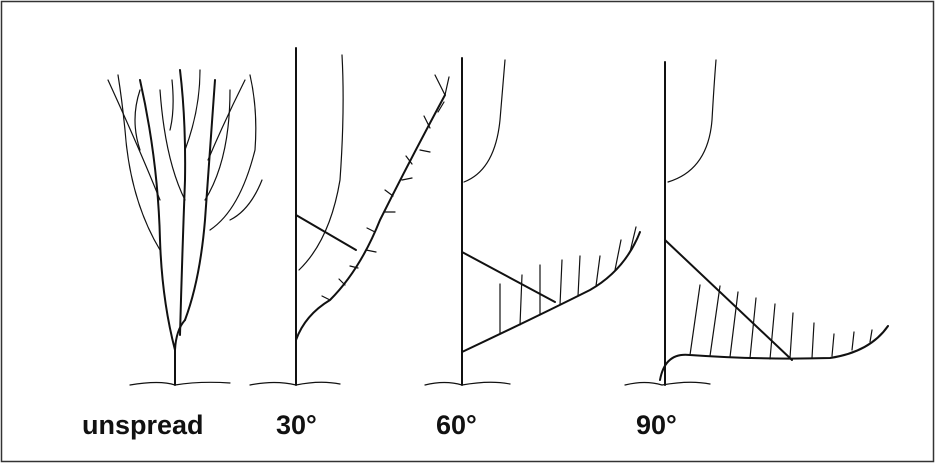 Image resolution: width=935 pixels, height=463 pixels. Describe the element at coordinates (656, 425) in the screenshot. I see `label: 90°` at that location.